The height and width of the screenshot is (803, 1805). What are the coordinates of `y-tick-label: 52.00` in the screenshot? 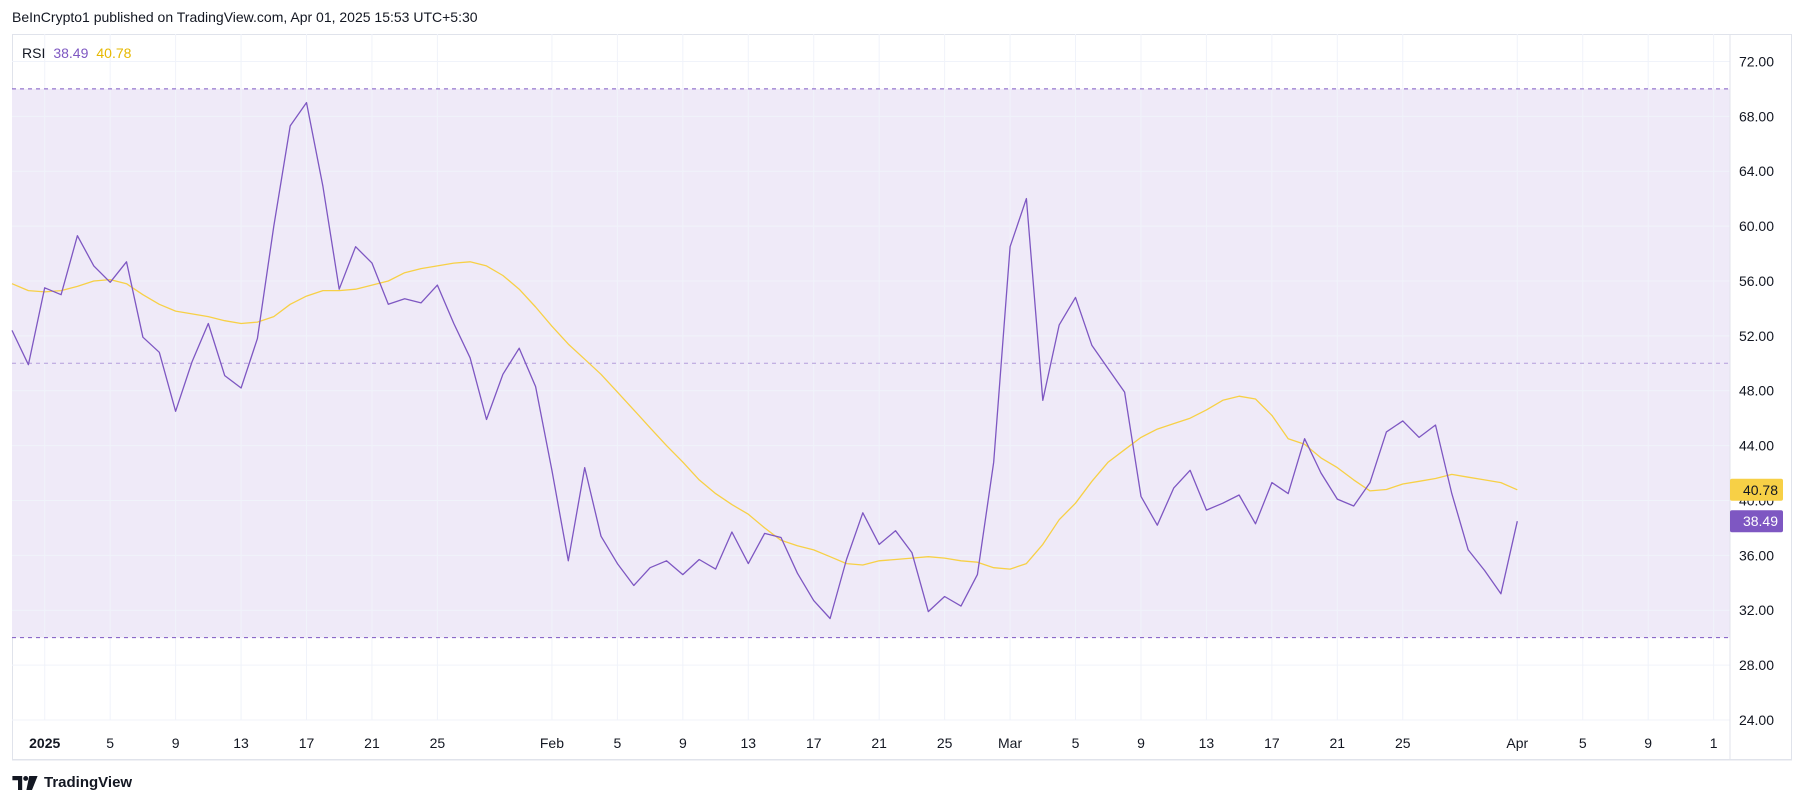 It's located at (1756, 336).